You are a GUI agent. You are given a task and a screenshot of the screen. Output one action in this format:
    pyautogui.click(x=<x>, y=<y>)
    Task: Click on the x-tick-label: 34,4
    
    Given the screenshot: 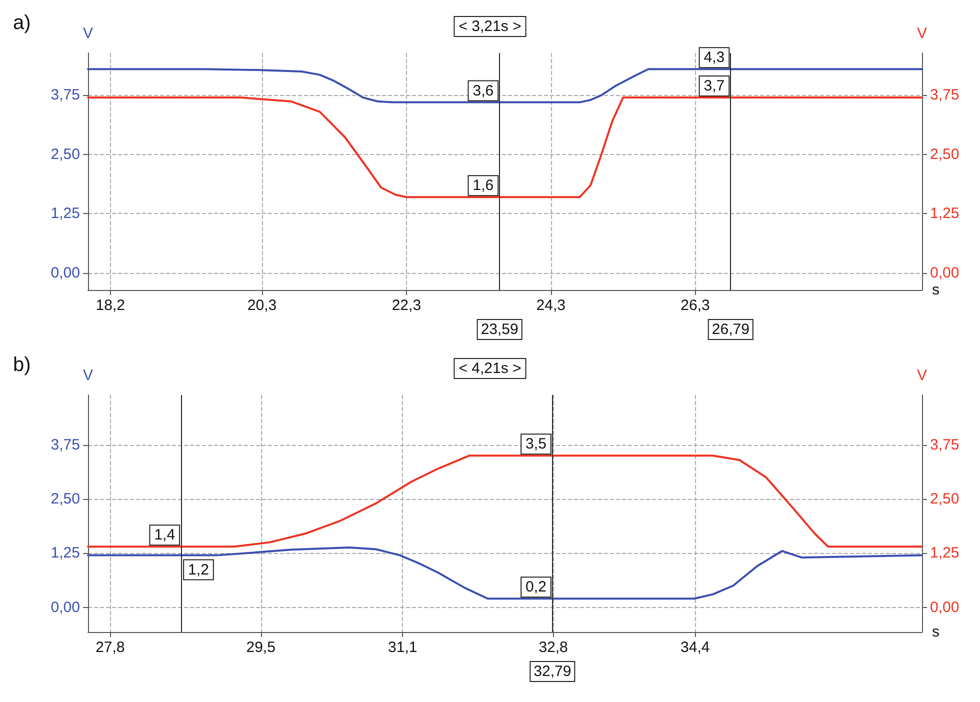 What is the action you would take?
    pyautogui.click(x=695, y=647)
    